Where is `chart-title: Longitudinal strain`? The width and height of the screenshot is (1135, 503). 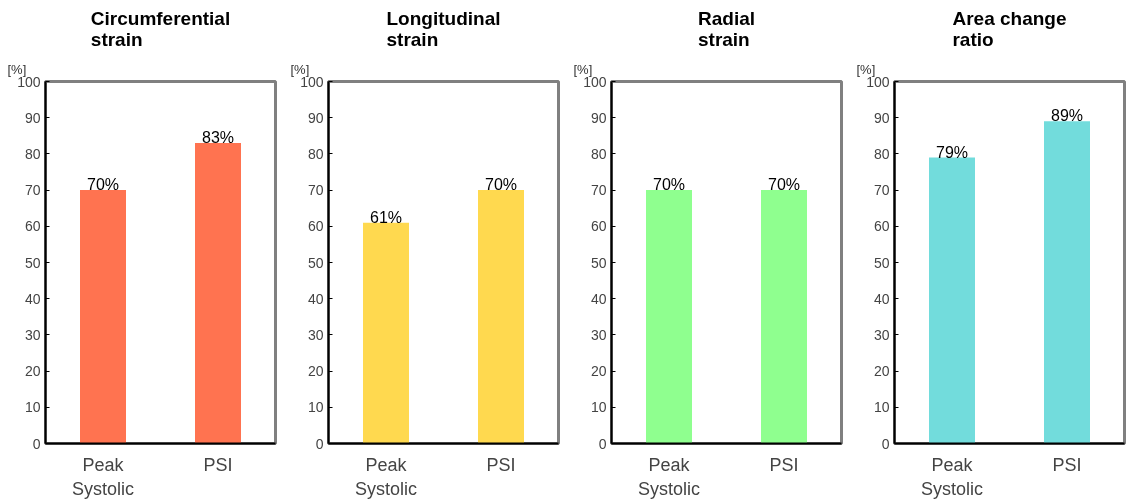
chart-title: Longitudinal strain is located at coordinates (443, 28).